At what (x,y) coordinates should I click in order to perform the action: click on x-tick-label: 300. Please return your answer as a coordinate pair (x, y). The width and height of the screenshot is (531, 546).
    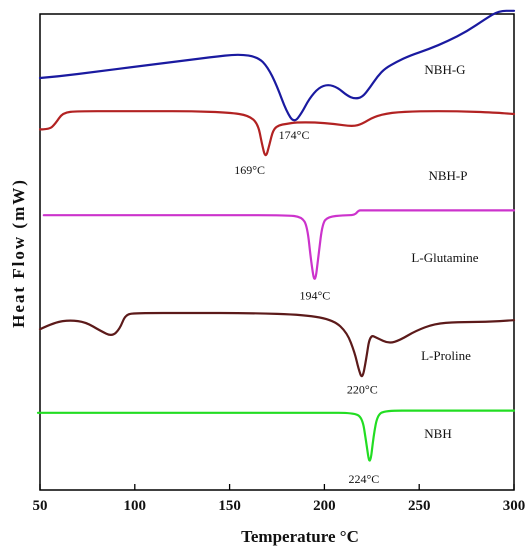
    Looking at the image, I should click on (514, 506).